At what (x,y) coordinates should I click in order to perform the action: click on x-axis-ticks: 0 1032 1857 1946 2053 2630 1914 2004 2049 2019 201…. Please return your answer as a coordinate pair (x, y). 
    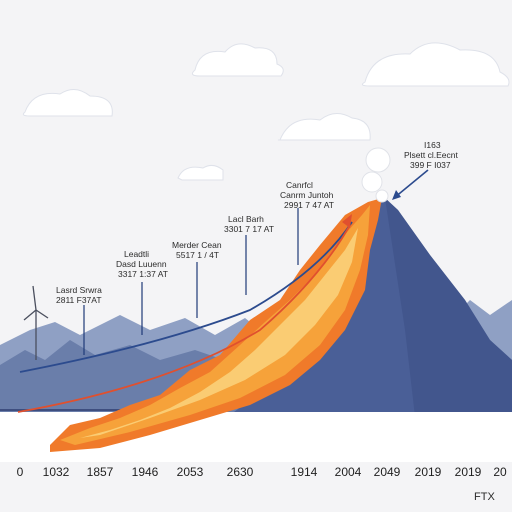
    Looking at the image, I should click on (262, 472).